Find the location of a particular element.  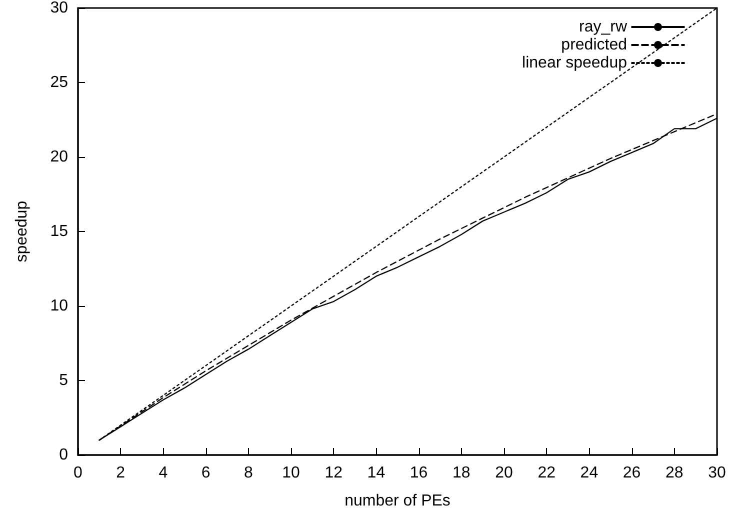

x-tick-label: 24 is located at coordinates (589, 473).